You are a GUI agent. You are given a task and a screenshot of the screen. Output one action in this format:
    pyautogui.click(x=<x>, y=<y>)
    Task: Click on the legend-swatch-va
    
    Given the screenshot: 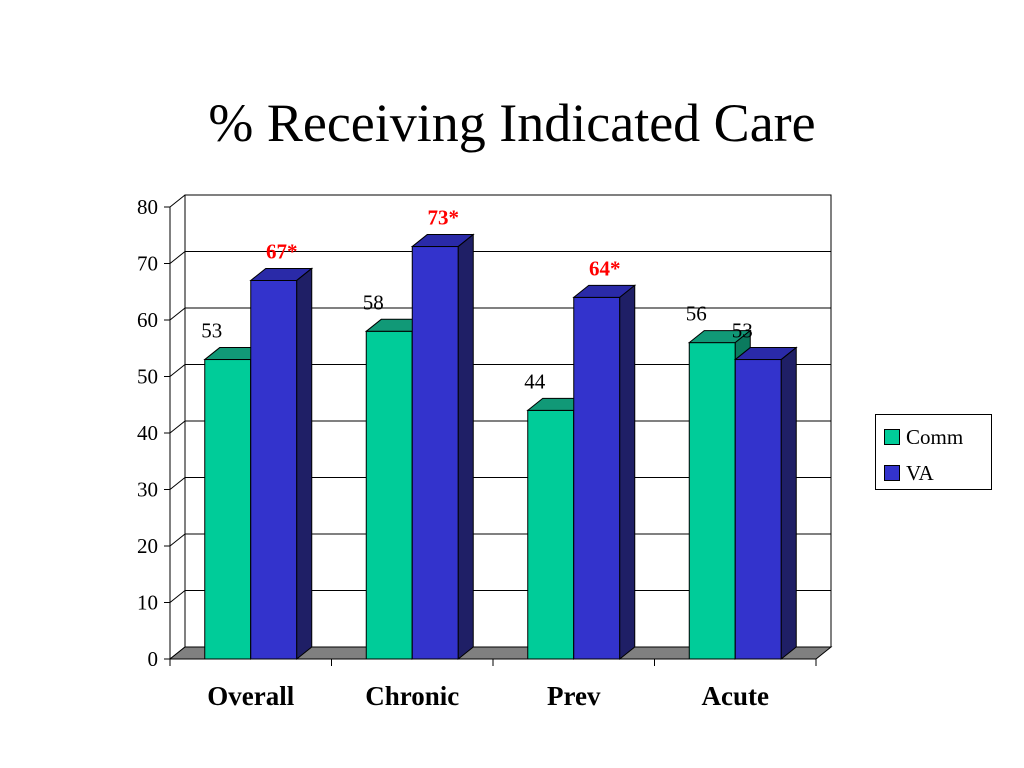 What is the action you would take?
    pyautogui.click(x=892, y=473)
    